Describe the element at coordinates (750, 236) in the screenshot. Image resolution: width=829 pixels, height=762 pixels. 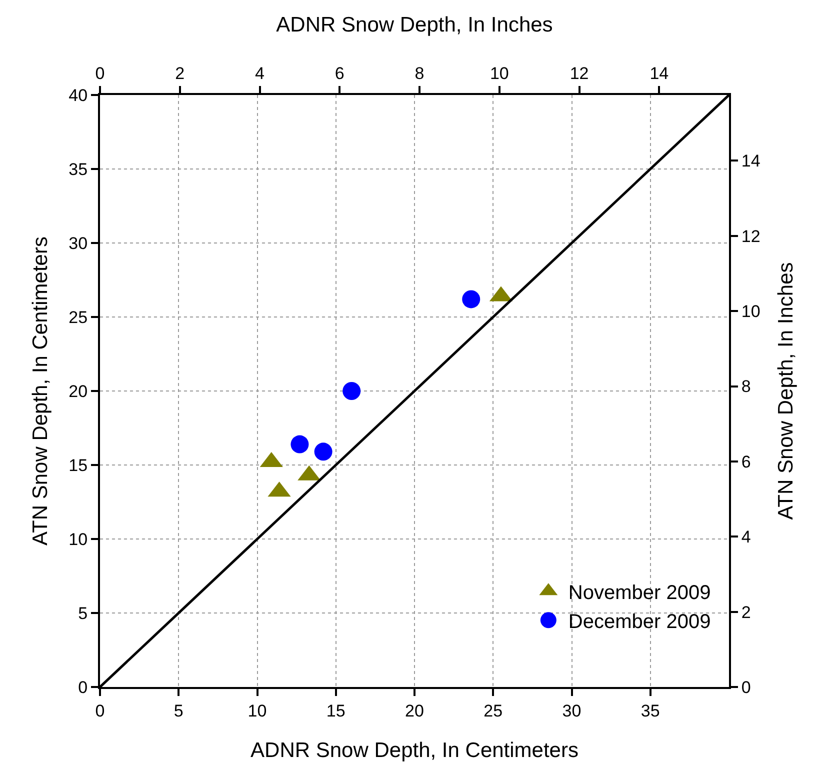
I see `y2-tick-label: 12` at that location.